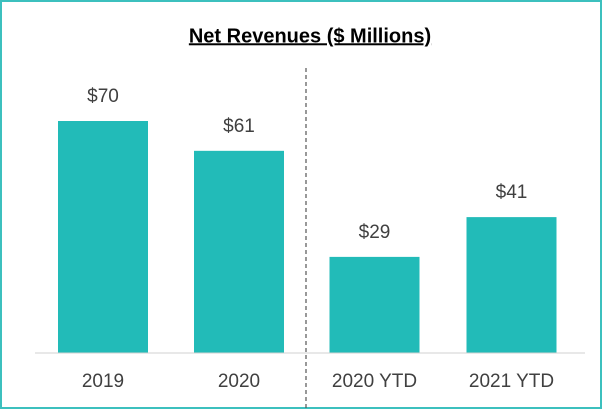 The height and width of the screenshot is (409, 602). What do you see at coordinates (239, 126) in the screenshot?
I see `data-label: $61` at bounding box center [239, 126].